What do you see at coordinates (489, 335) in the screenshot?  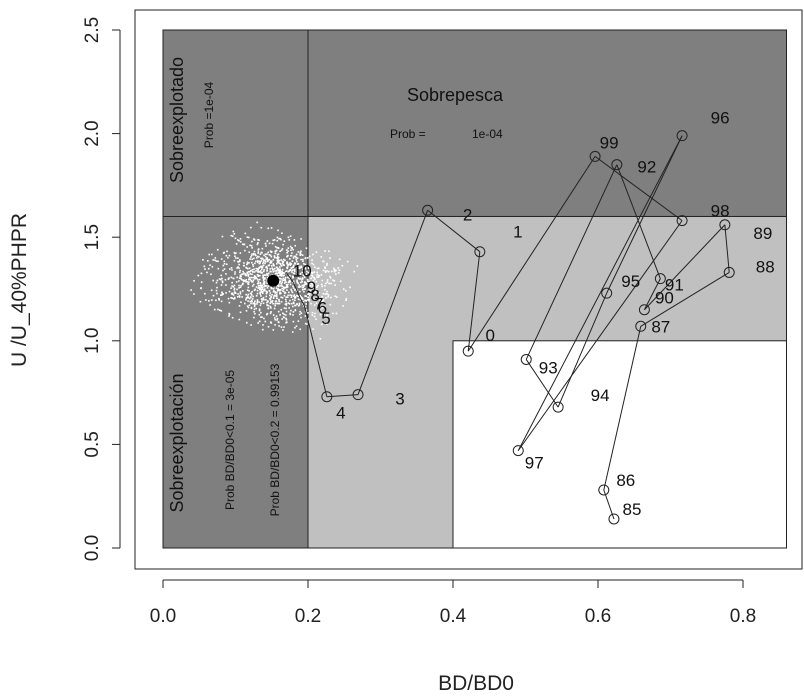 I see `point-label: 0` at bounding box center [489, 335].